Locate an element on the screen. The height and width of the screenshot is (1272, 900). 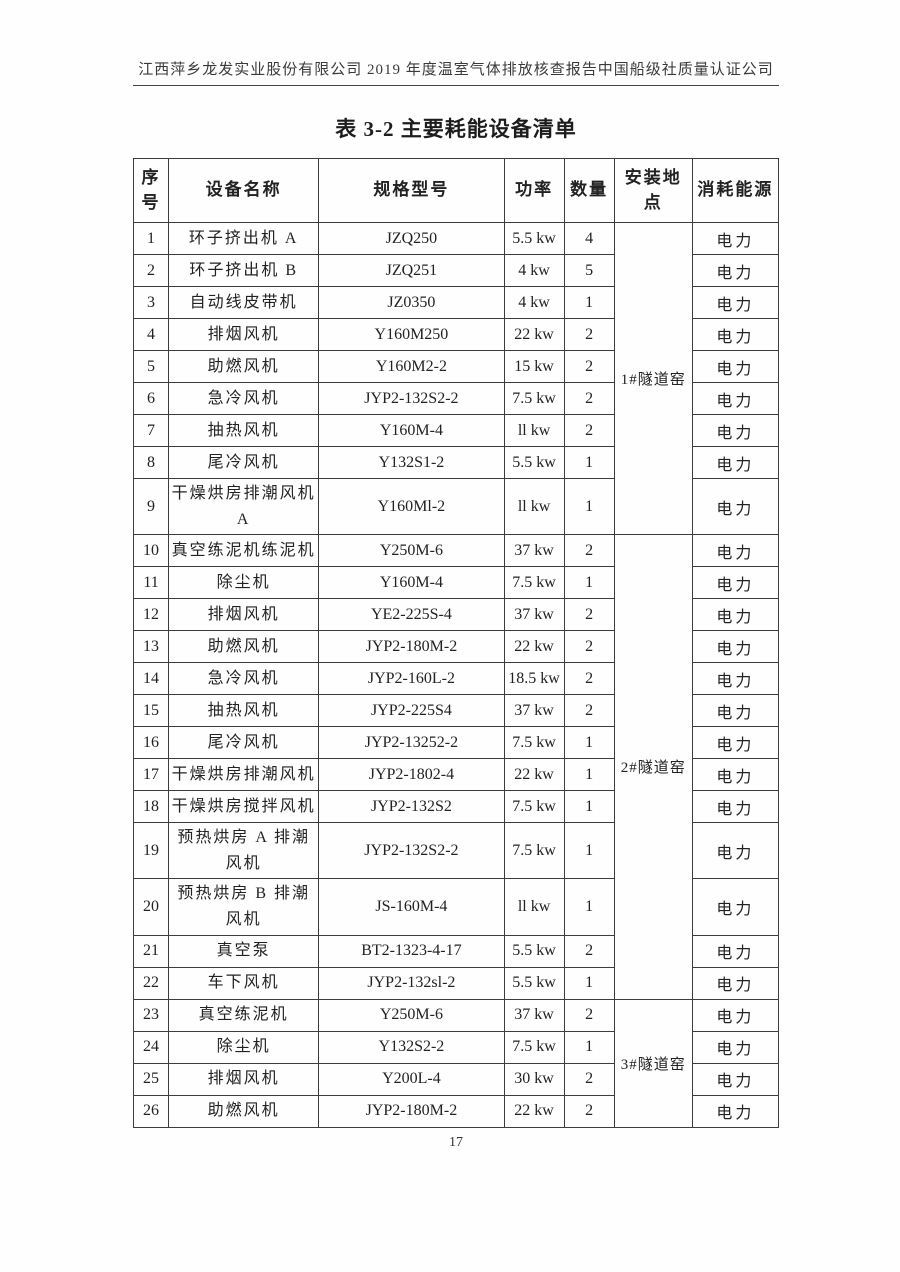
cell-spec: JZQ250 is located at coordinates (411, 238).